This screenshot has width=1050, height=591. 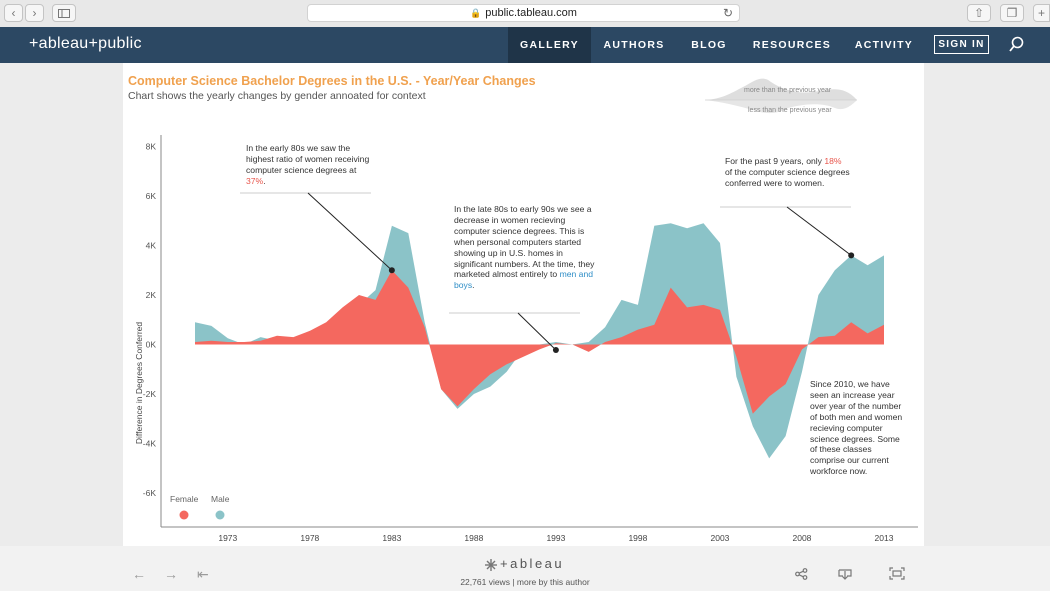 What do you see at coordinates (473, 538) in the screenshot?
I see `x-tick-label: 1988` at bounding box center [473, 538].